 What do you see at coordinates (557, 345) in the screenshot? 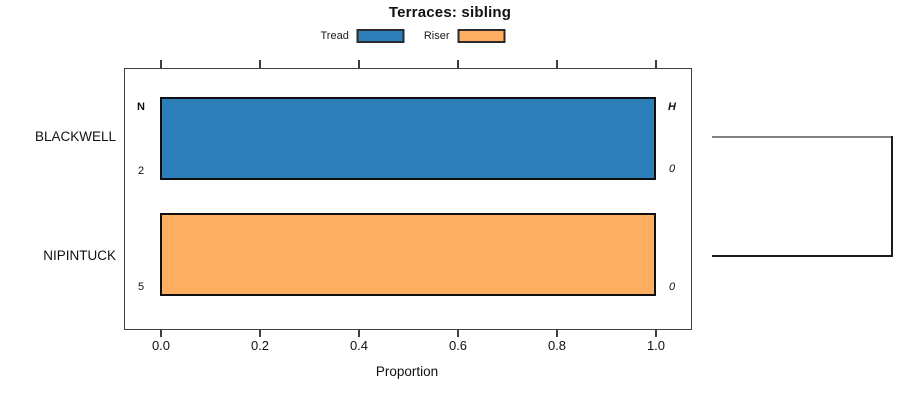
I see `x-tick-label: 0.8` at bounding box center [557, 345].